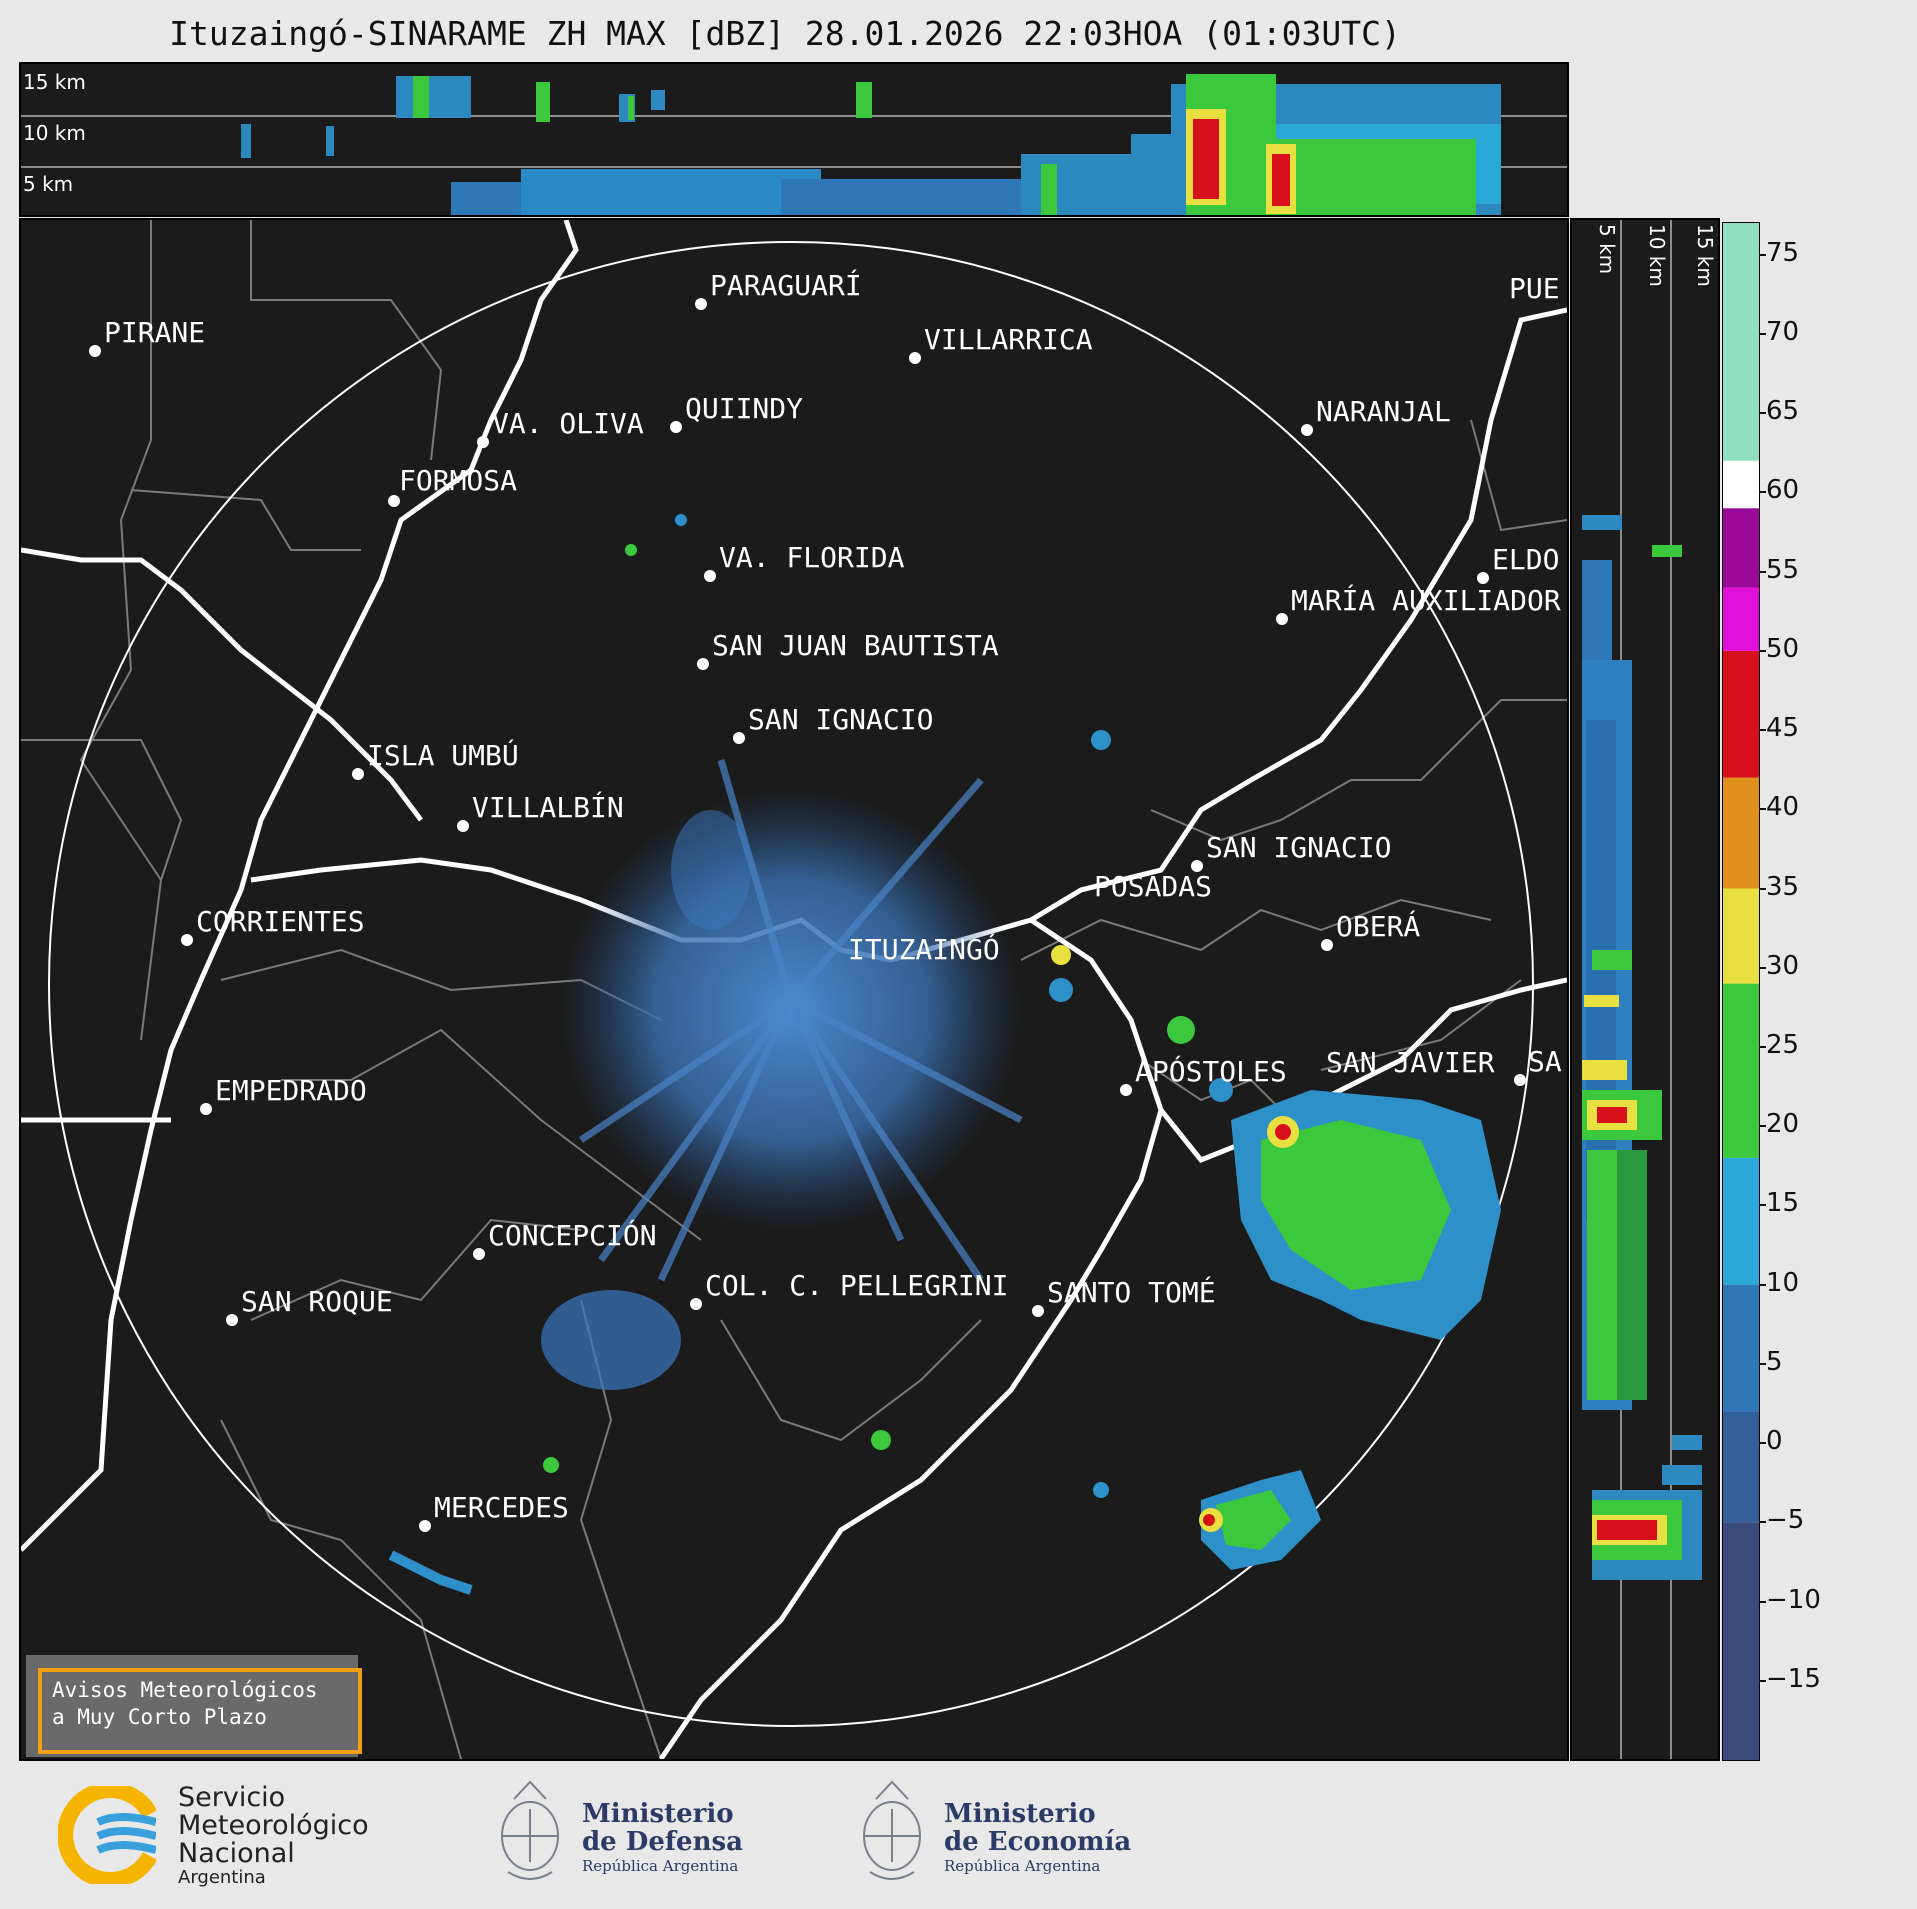 The image size is (1917, 1909). I want to click on top-cross-section-svg: 15 km 10 km 5 km, so click(794, 142).